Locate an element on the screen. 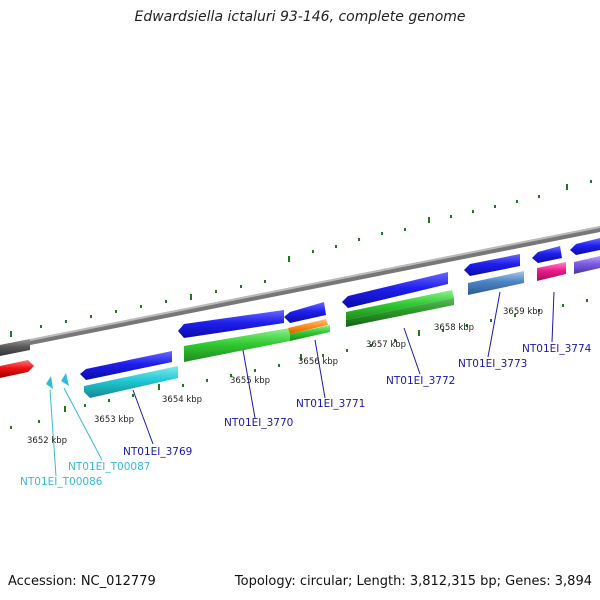 The height and width of the screenshot is (600, 600). kbp-label: 3653 kbp is located at coordinates (114, 420).